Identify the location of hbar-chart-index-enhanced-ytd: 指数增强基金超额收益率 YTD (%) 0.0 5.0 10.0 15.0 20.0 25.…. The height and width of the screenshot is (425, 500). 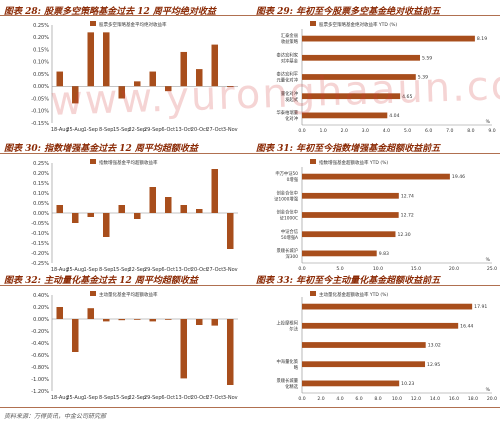
(385, 215).